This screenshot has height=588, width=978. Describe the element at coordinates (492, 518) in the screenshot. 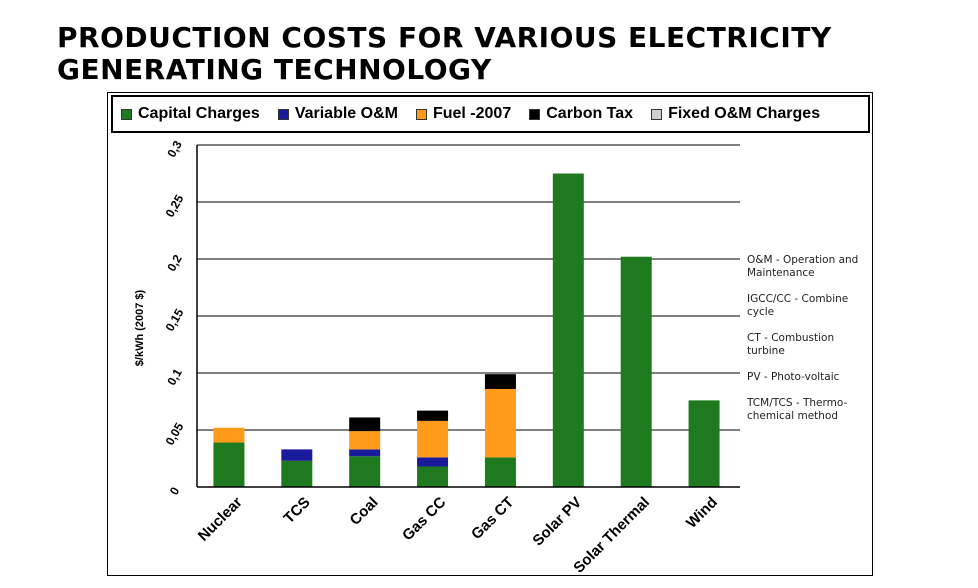

I see `x-tick-label-gas-ct: Gas CT` at that location.